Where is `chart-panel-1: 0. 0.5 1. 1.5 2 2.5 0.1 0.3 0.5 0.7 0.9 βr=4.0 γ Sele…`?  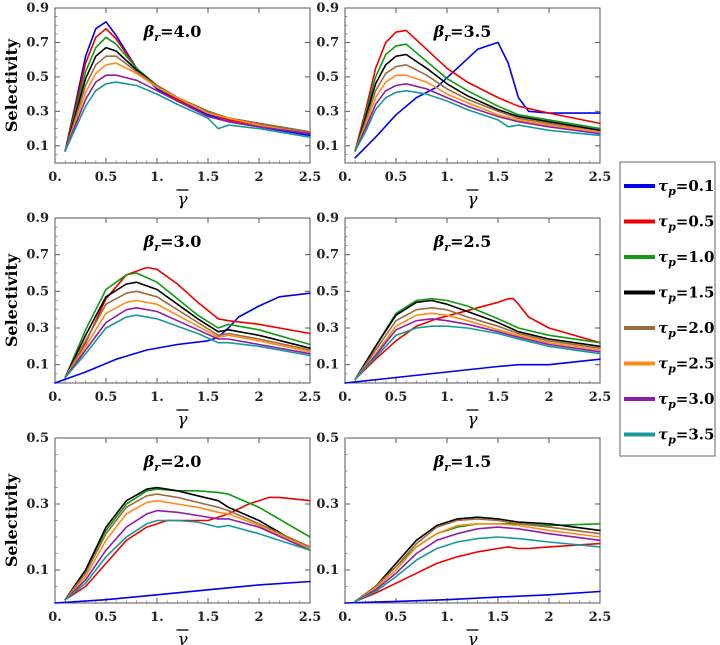 chart-panel-1: 0. 0.5 1. 1.5 2 2.5 0.1 0.3 0.5 0.7 0.9 βr=4.0 γ Sele… is located at coordinates (161, 105).